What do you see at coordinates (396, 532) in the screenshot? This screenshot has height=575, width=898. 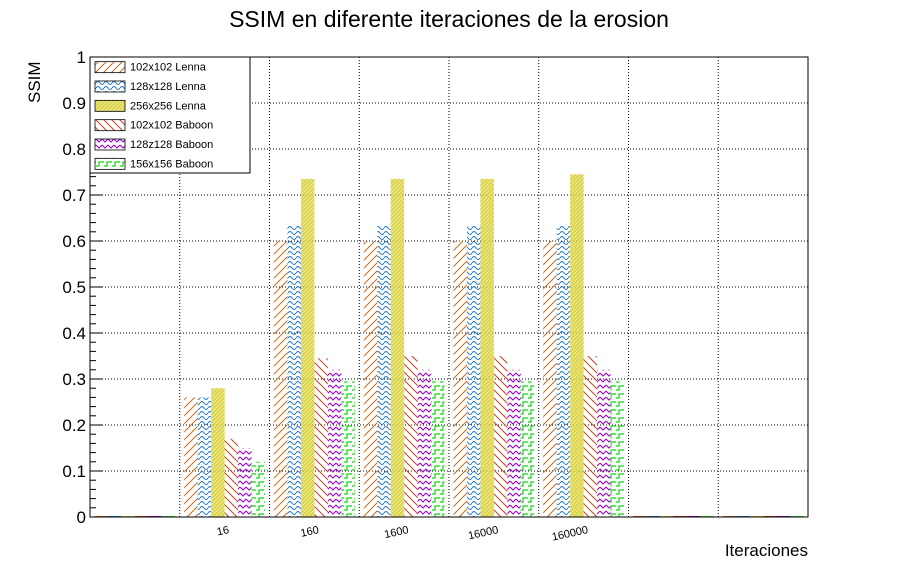 I see `x-tick-label: 1600` at bounding box center [396, 532].